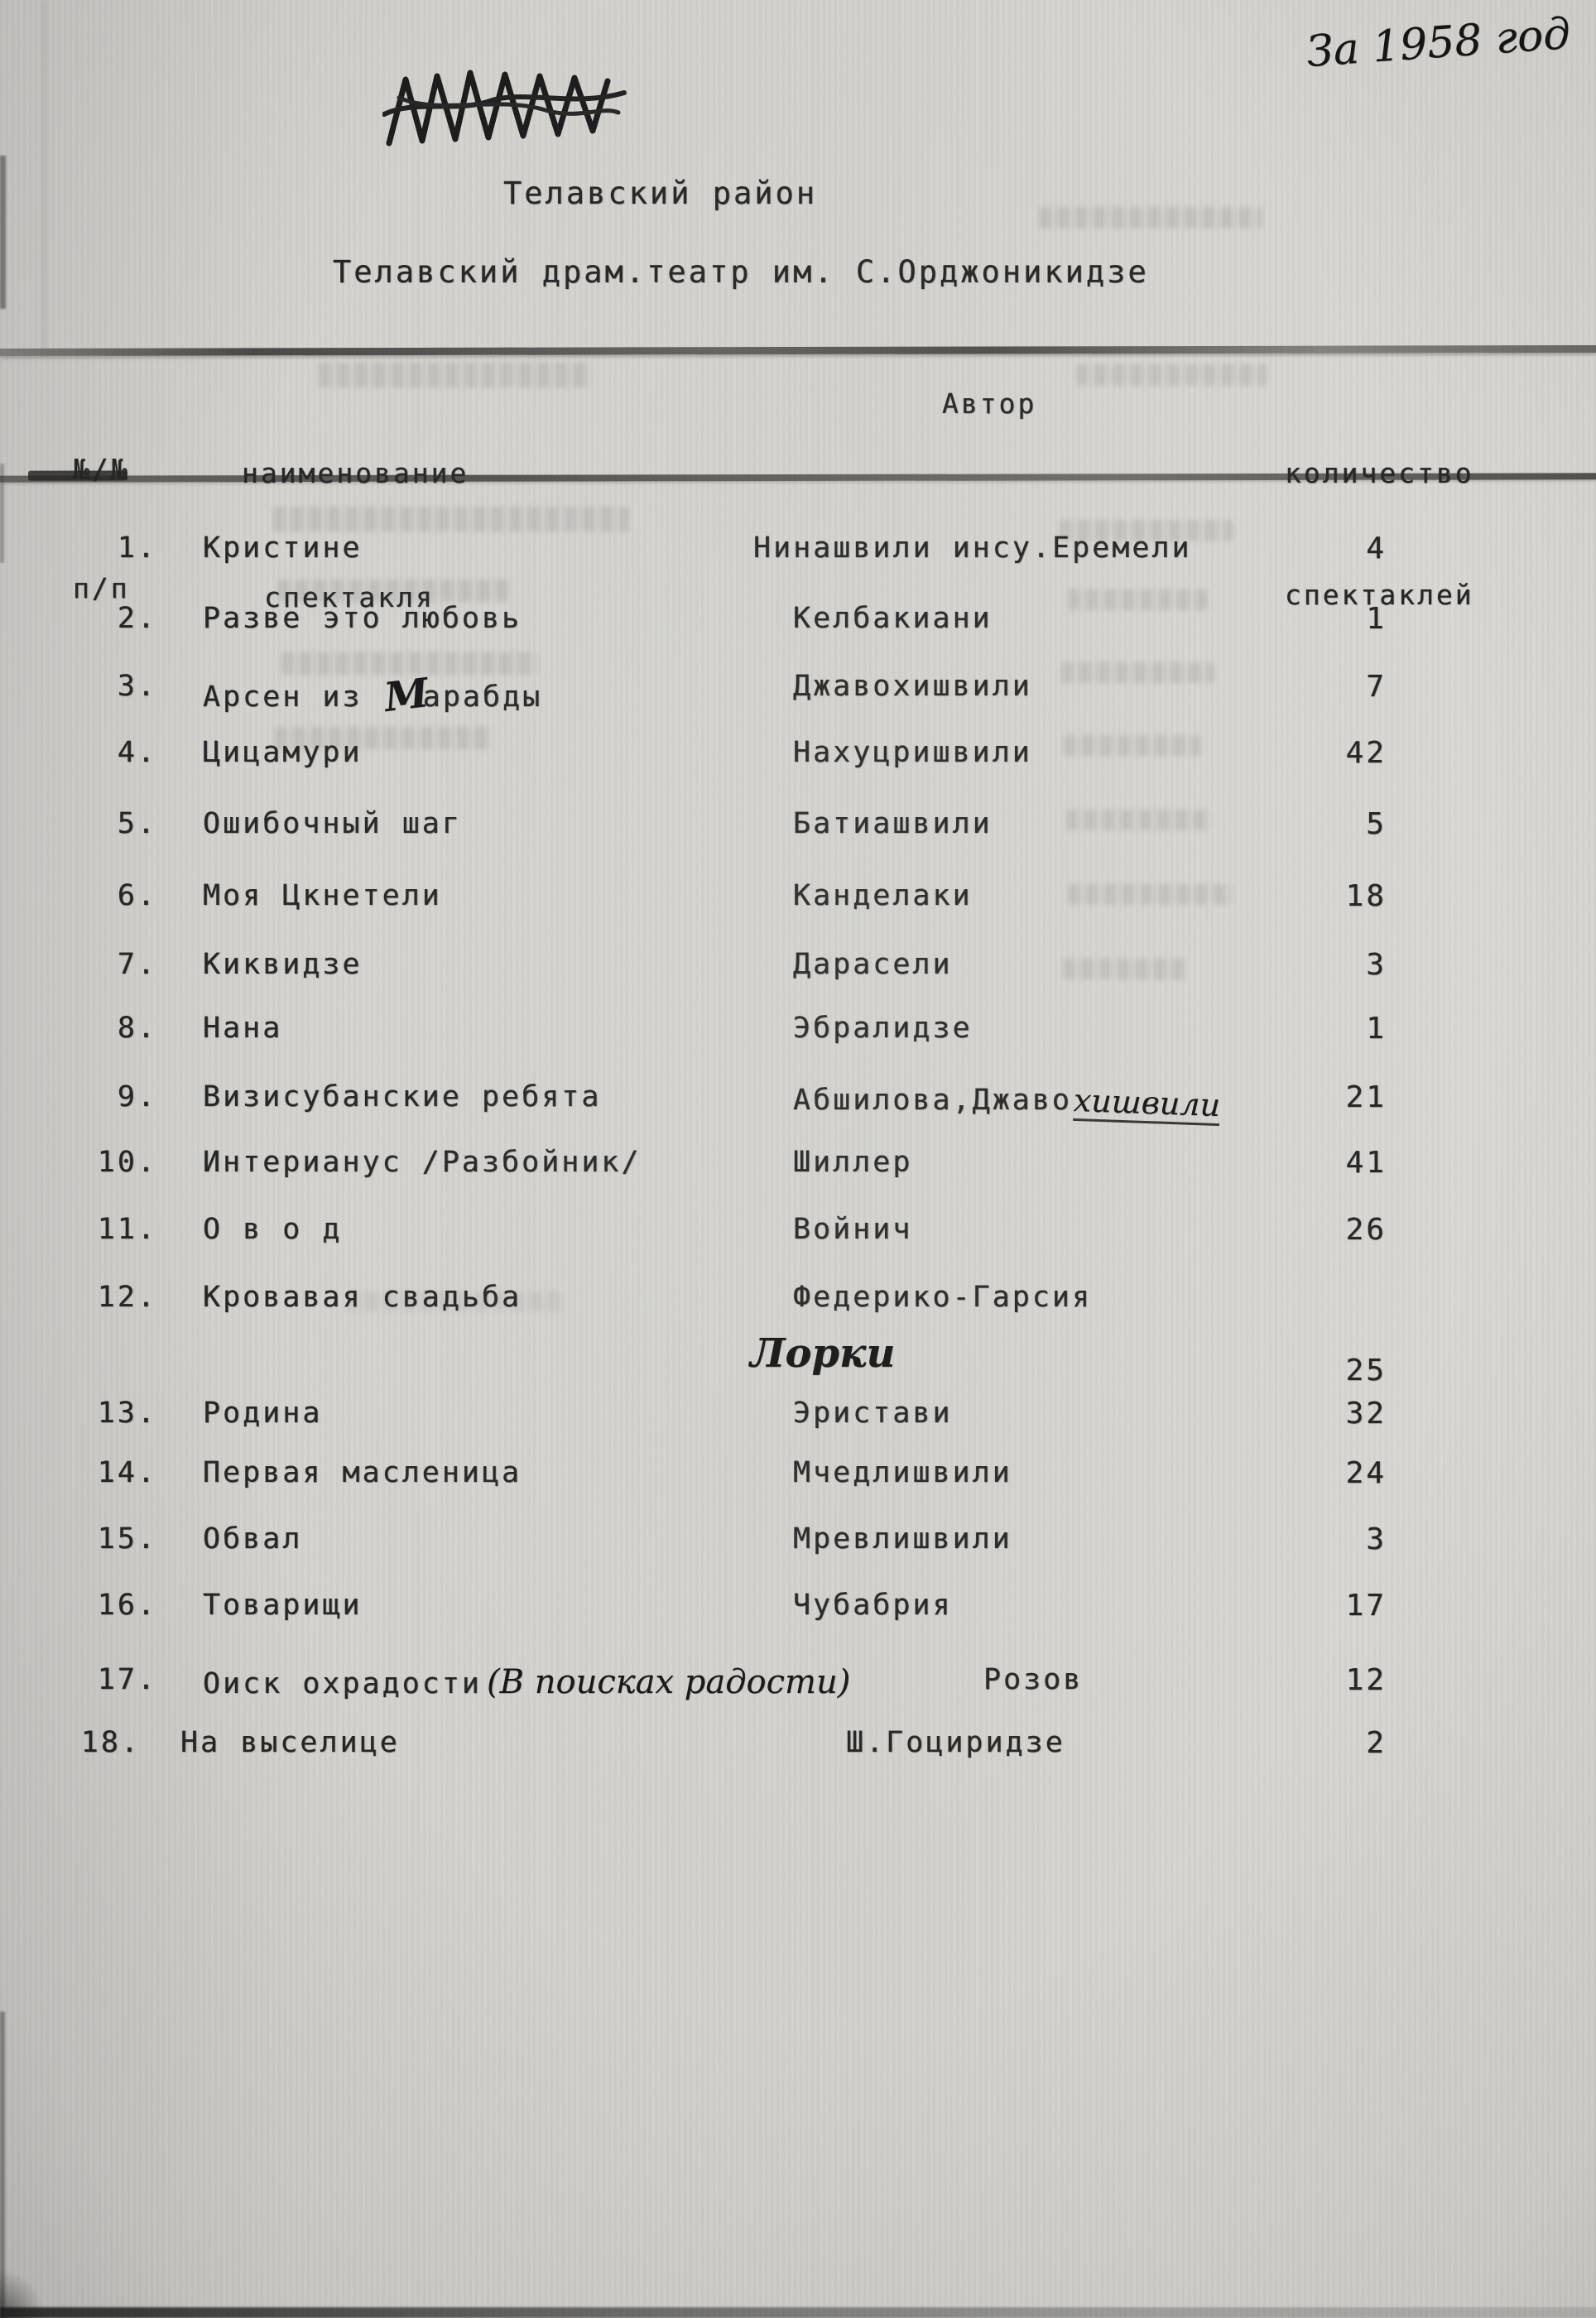  I want to click on play-title: На выселице, so click(290, 1742).